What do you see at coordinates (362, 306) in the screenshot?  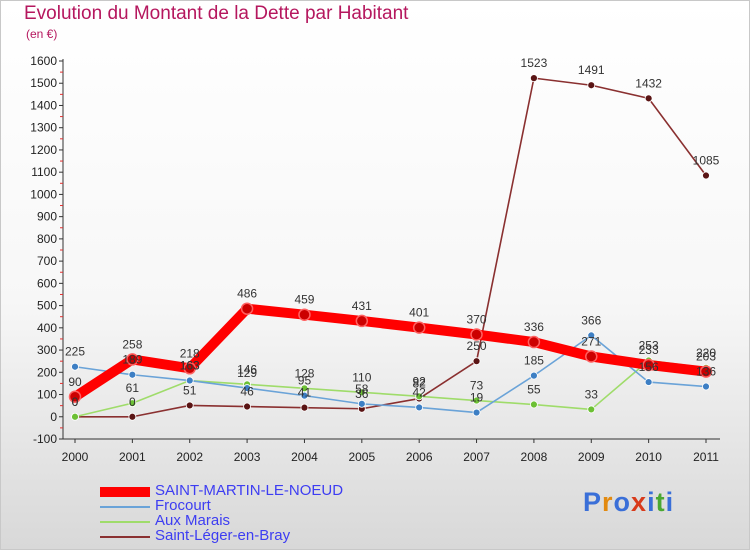 I see `data-label: 431` at bounding box center [362, 306].